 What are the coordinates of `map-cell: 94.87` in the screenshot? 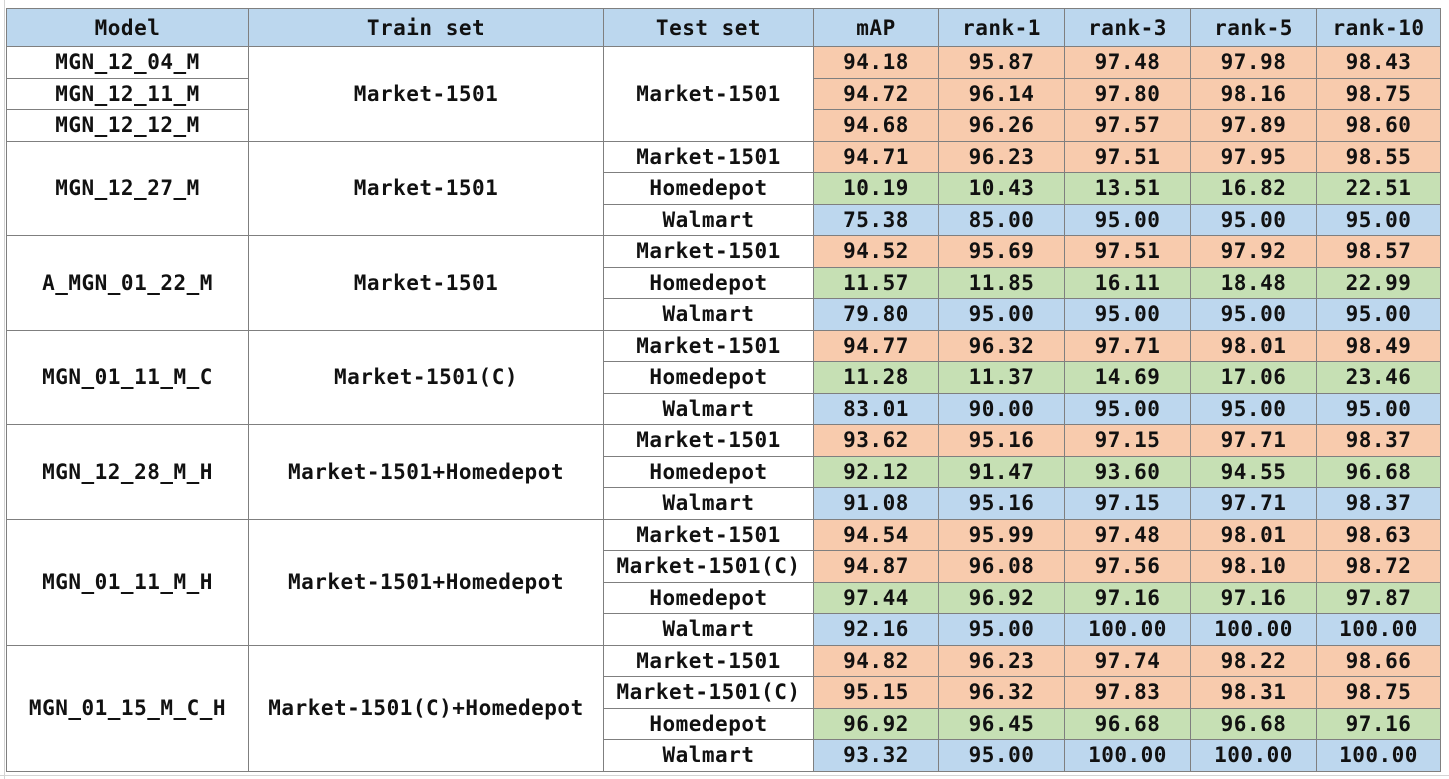 It's located at (876, 566).